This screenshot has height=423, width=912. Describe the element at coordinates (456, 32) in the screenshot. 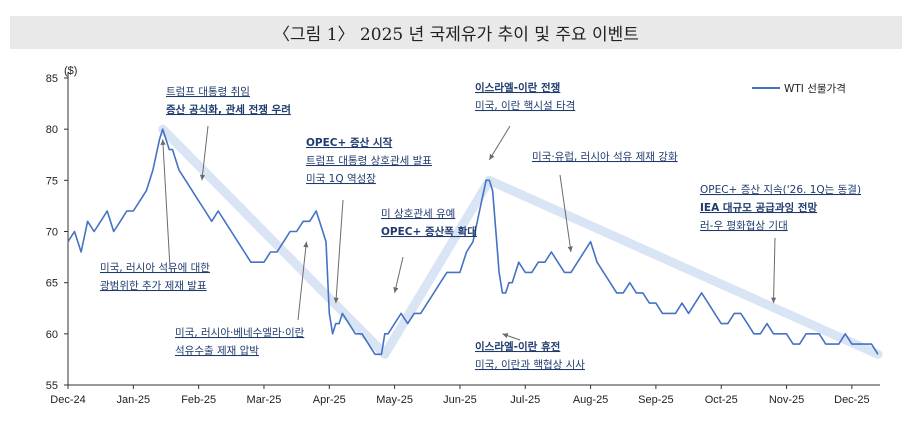

I see `chart-title: 〈그림 1〉 2025 년 국제유가 추이 및 주요 이벤트` at that location.